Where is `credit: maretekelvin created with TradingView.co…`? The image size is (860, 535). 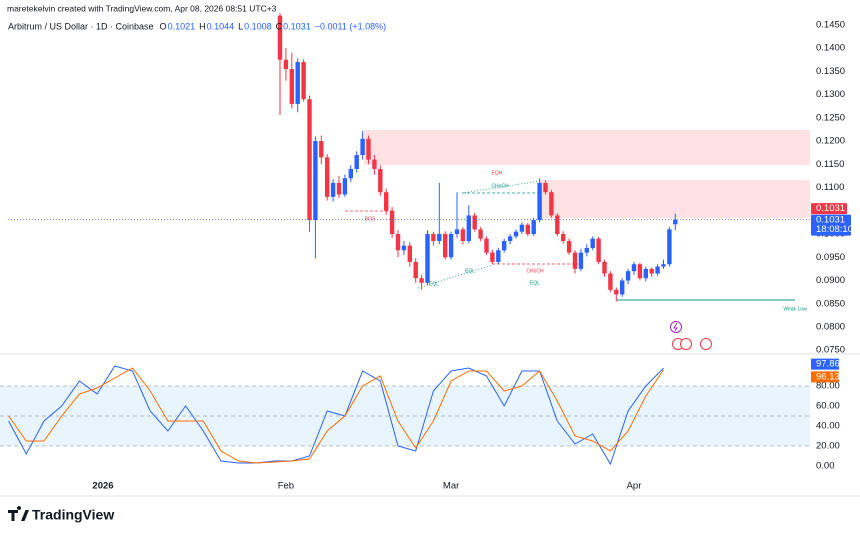
credit: maretekelvin created with TradingView.co… is located at coordinates (142, 8).